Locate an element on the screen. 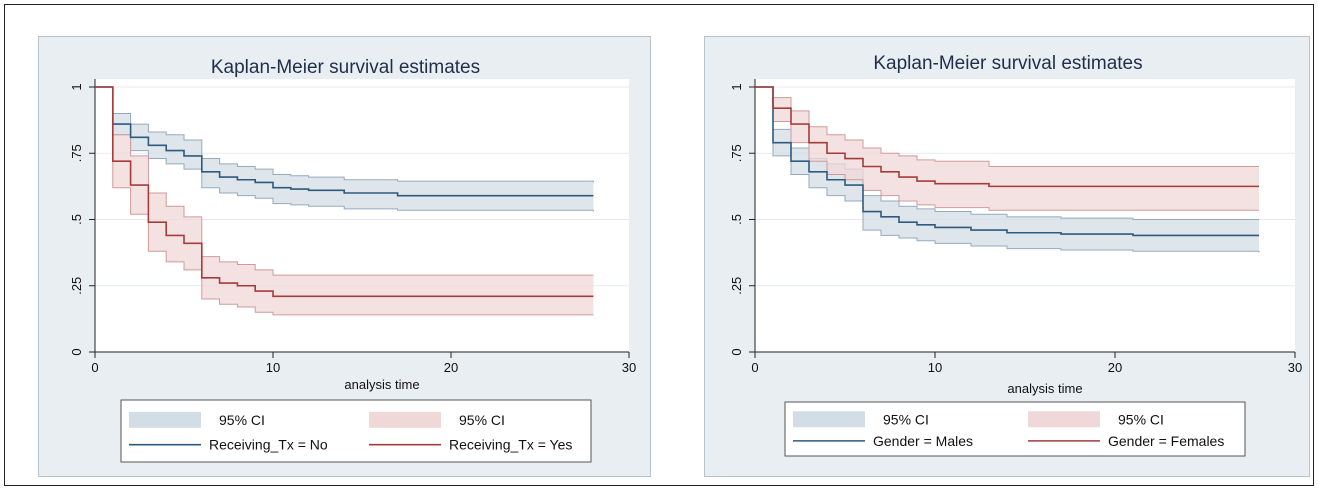 Image resolution: width=1318 pixels, height=490 pixels. legend-series-label: Gender = Females is located at coordinates (1166, 441).